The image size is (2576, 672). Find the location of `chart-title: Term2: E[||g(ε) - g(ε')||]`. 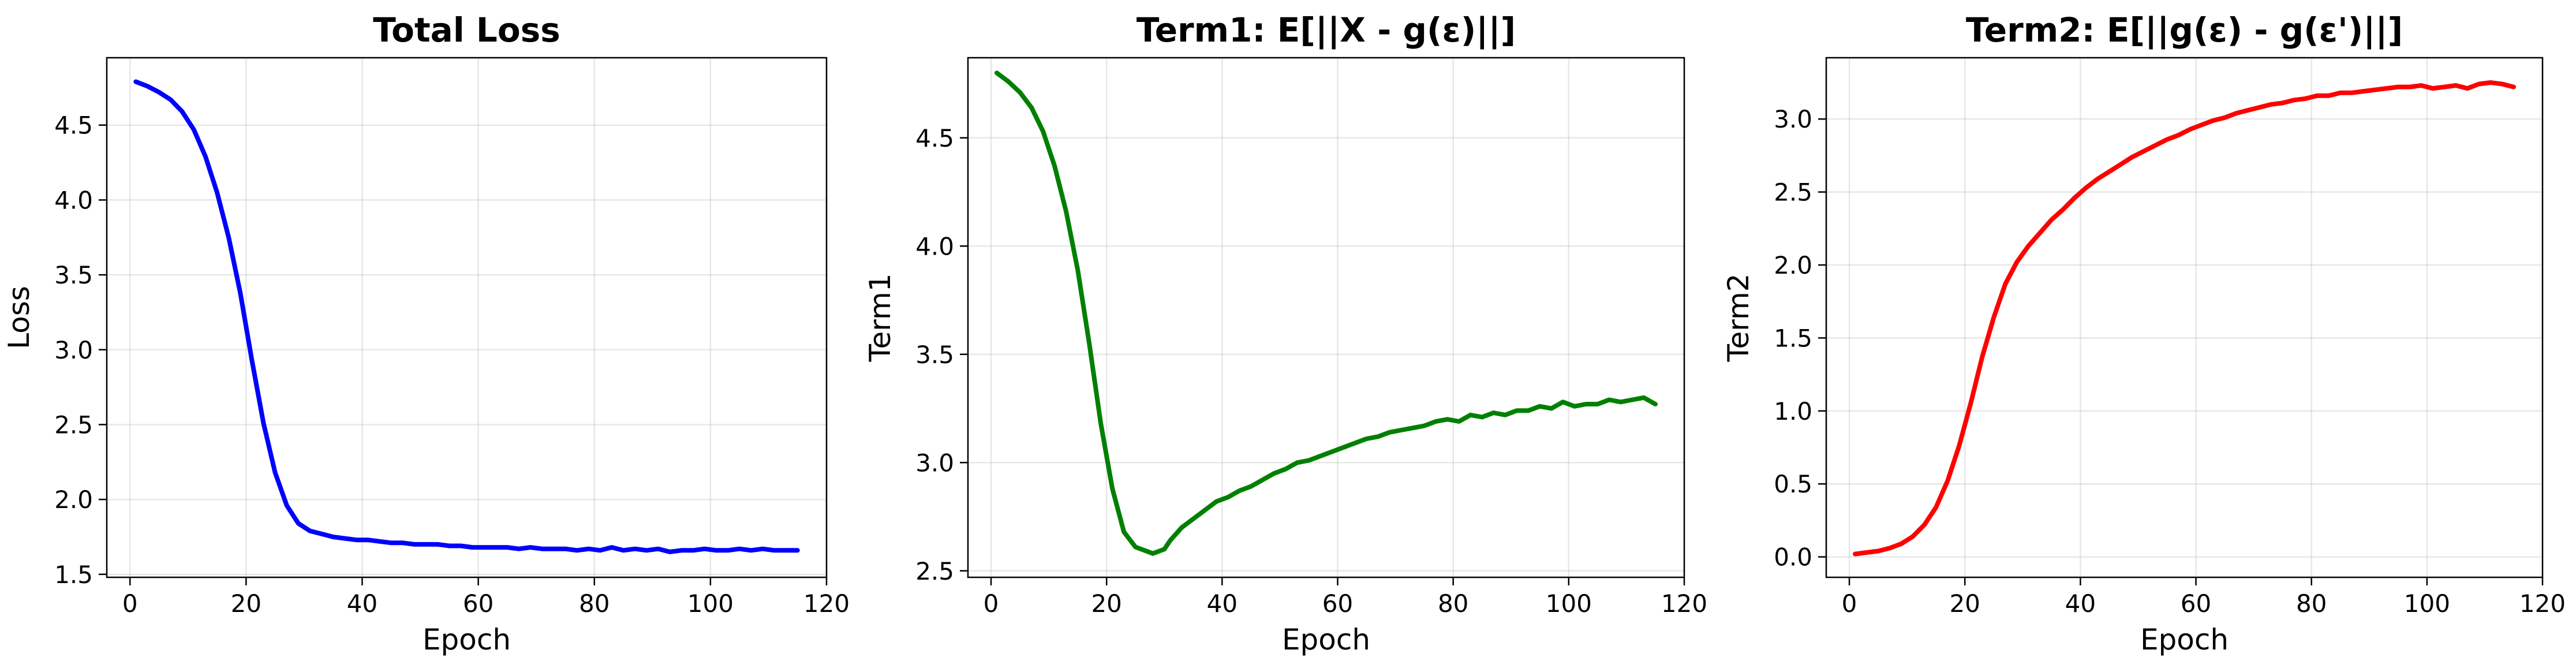

chart-title: Term2: E[||g(ε) - g(ε')||] is located at coordinates (2184, 30).